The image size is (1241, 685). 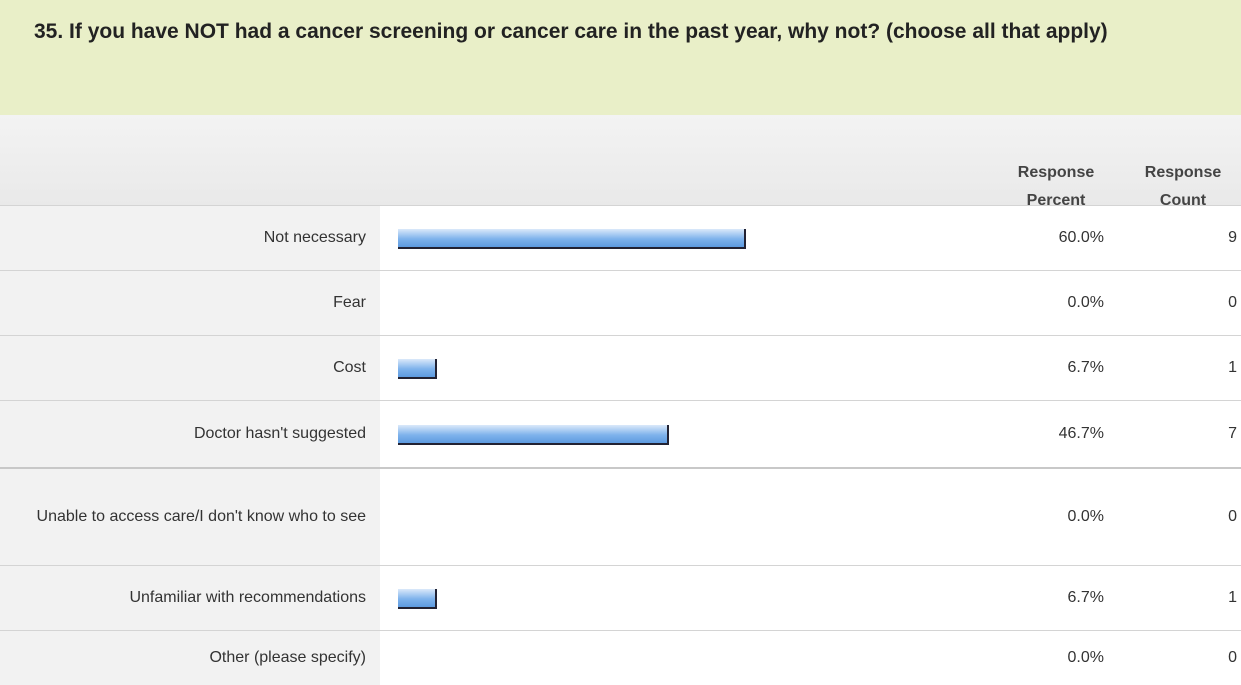 What do you see at coordinates (1081, 237) in the screenshot?
I see `percent-label: 60.0%` at bounding box center [1081, 237].